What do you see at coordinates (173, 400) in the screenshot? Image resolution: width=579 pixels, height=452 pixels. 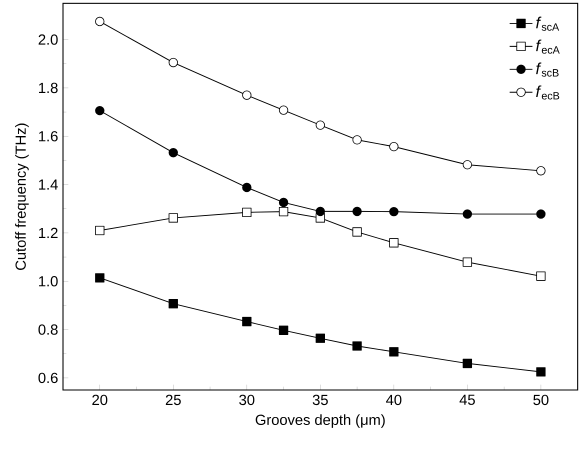 I see `x-tick-label: 25` at bounding box center [173, 400].